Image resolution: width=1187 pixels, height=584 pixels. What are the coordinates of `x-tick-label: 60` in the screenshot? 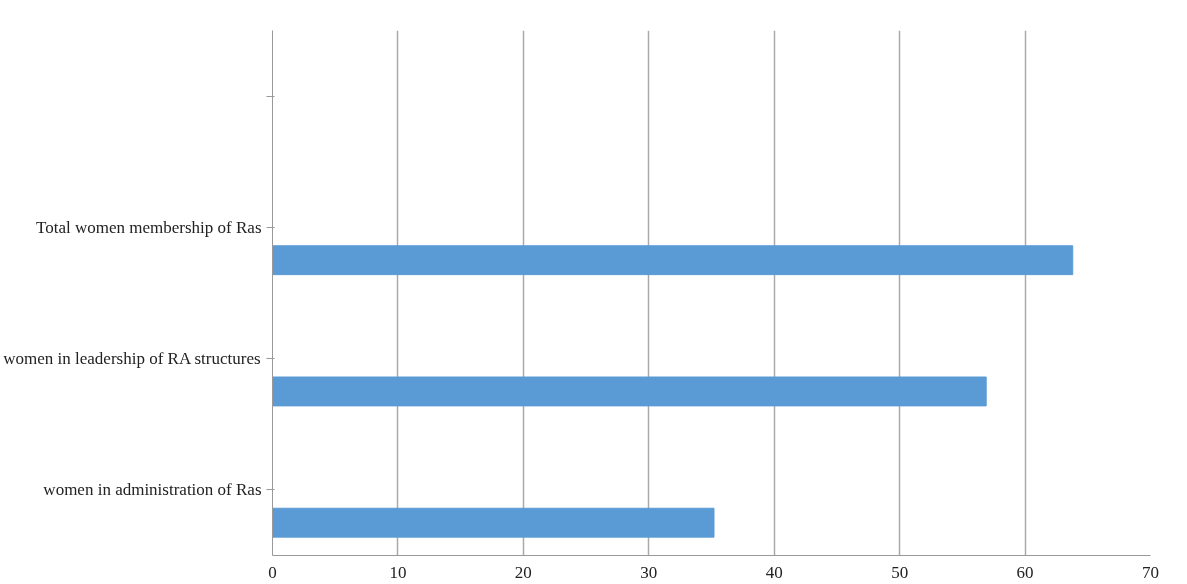 It's located at (1025, 572).